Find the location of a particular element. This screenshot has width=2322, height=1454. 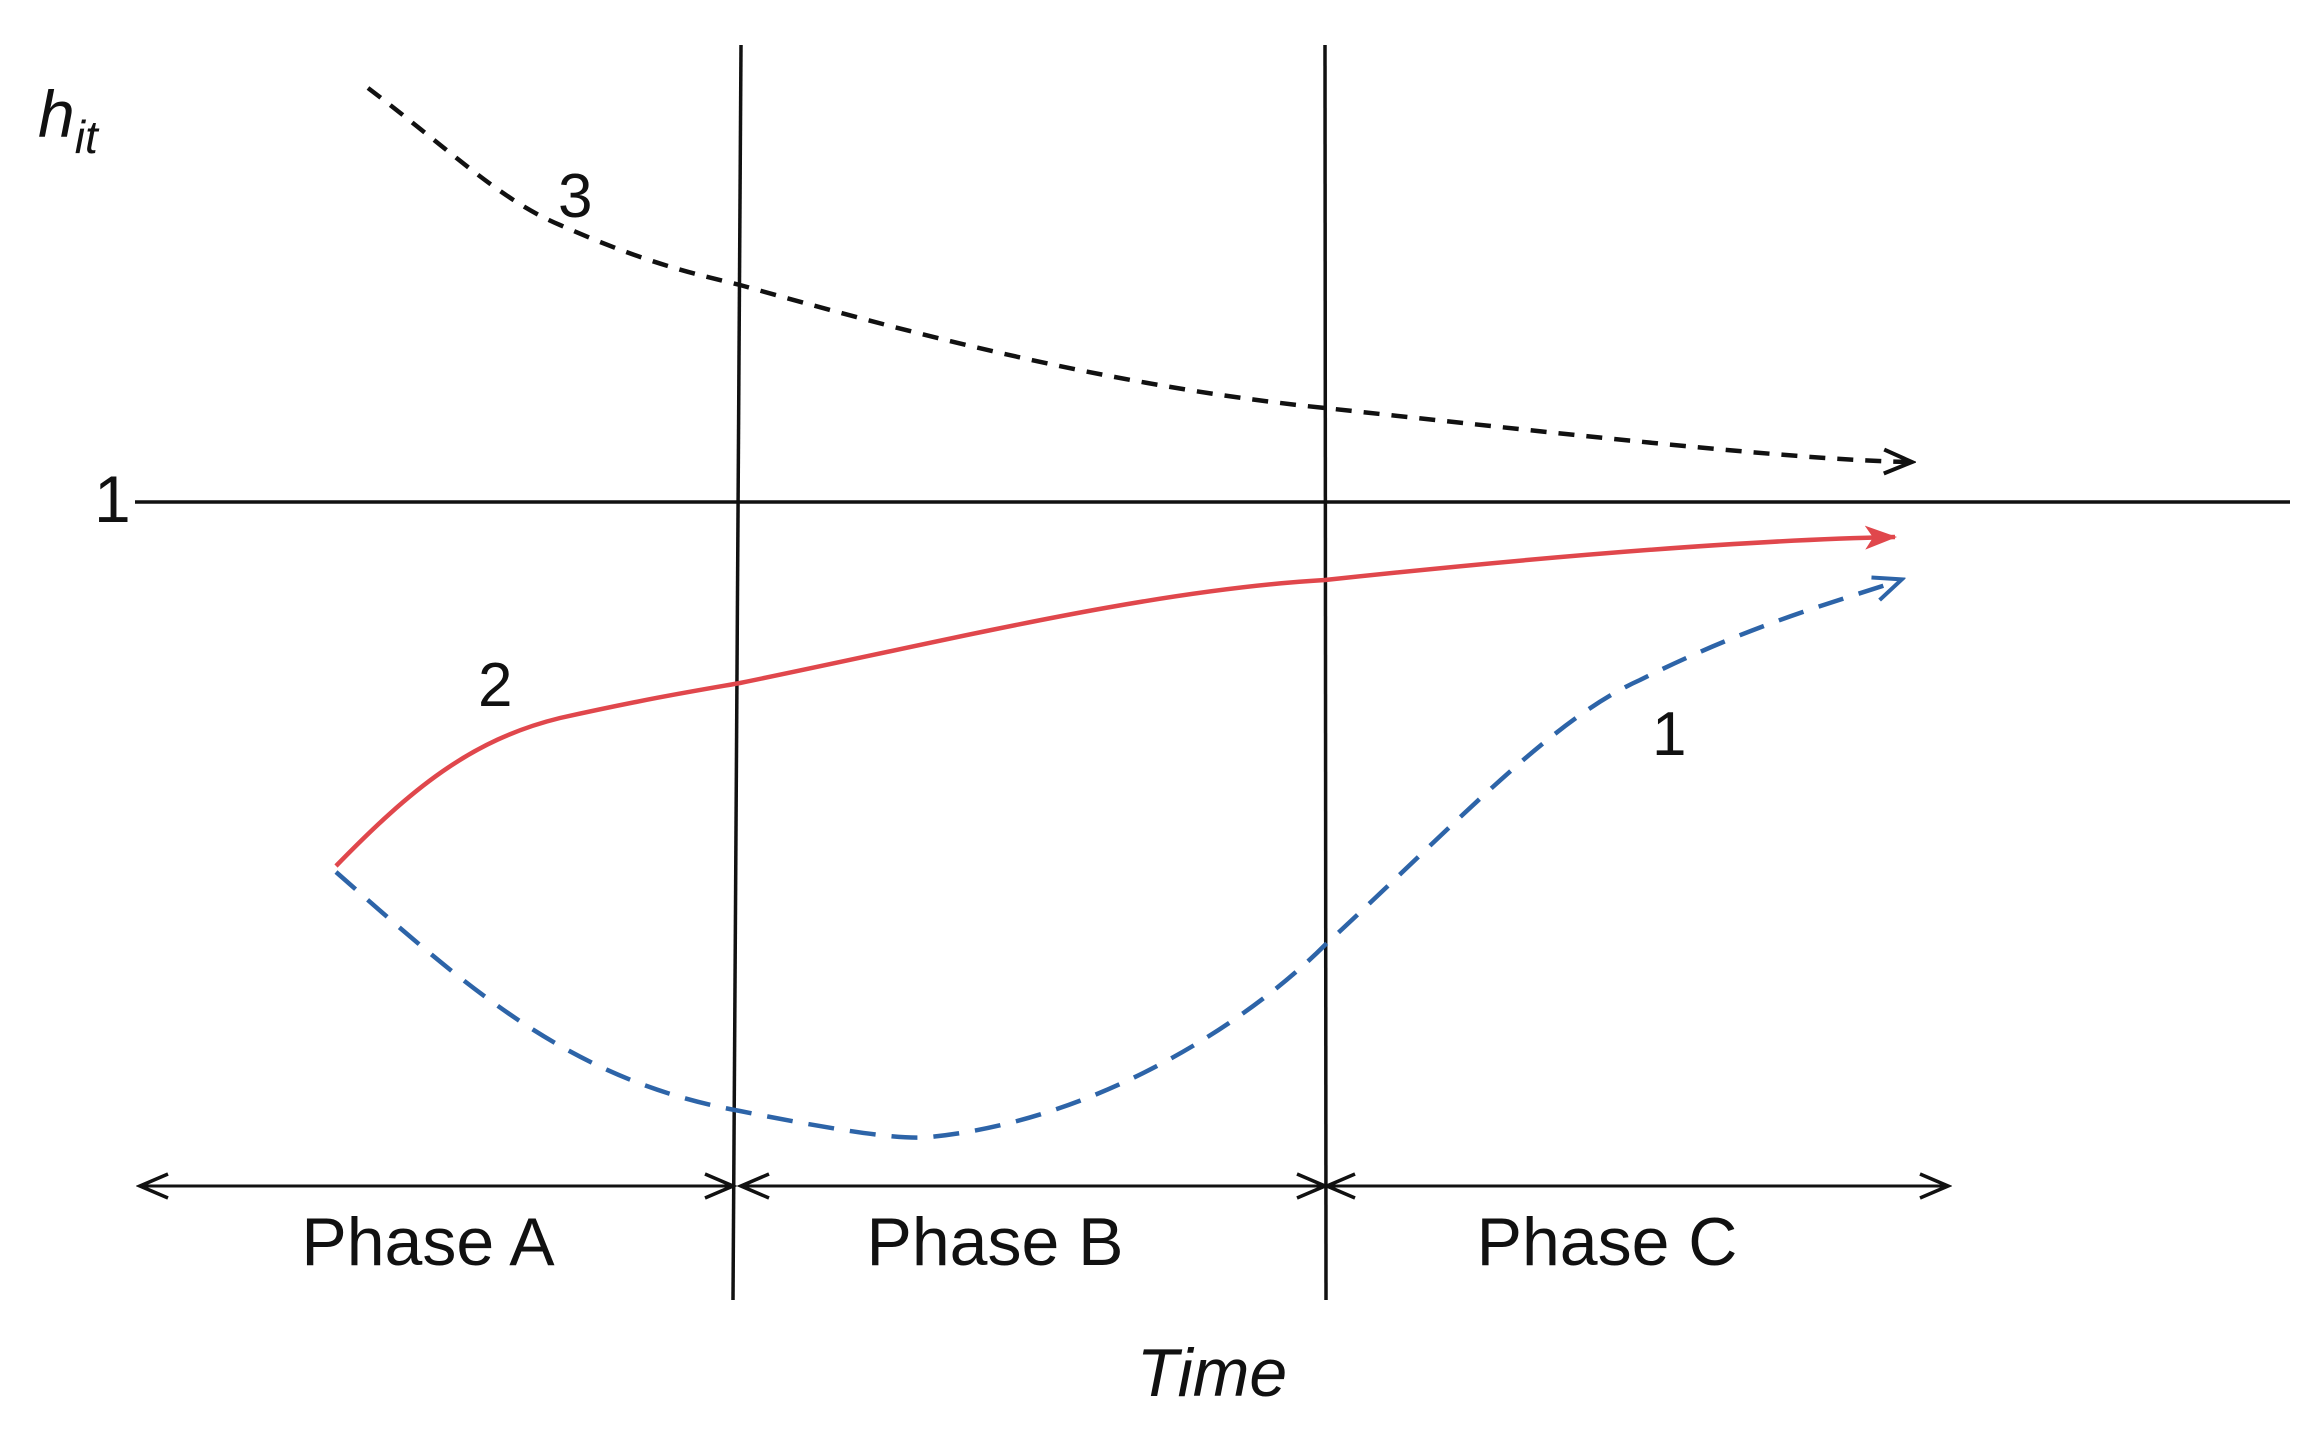

curve-2-label: 2 is located at coordinates (495, 685).